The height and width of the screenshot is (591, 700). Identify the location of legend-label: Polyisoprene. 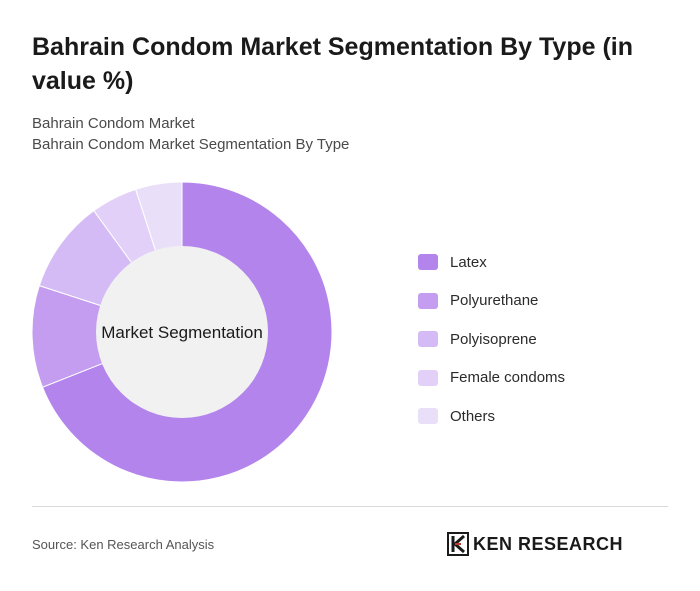
(493, 339).